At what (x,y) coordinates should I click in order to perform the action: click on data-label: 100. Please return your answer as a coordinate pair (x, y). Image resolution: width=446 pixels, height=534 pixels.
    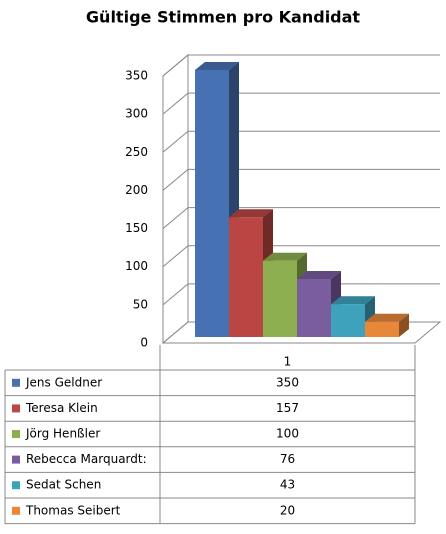
    Looking at the image, I should click on (287, 434).